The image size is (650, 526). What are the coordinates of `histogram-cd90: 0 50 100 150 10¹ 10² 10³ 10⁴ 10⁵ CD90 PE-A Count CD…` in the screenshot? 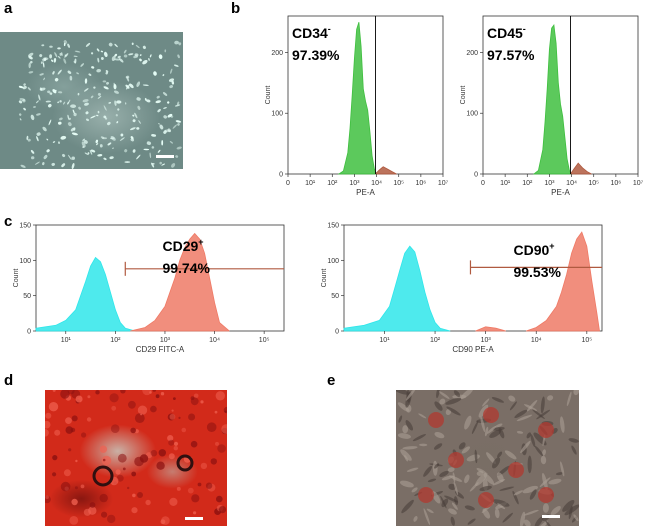 It's located at (462, 288).